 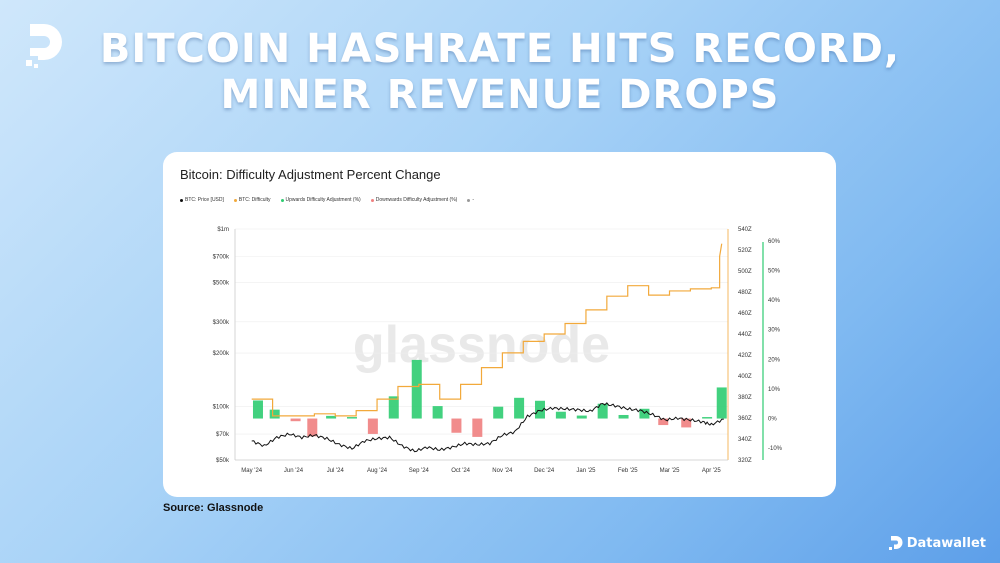 I want to click on left-axis-tick-label: $500k, so click(x=221, y=283).